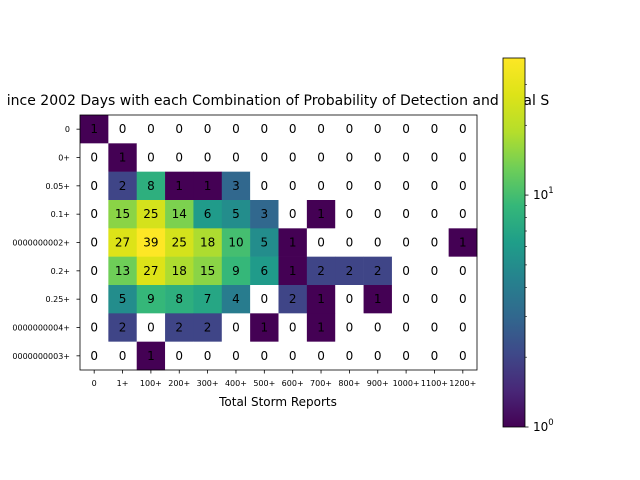 The height and width of the screenshot is (480, 640). Describe the element at coordinates (207, 243) in the screenshot. I see `cell-value-label: 18` at that location.